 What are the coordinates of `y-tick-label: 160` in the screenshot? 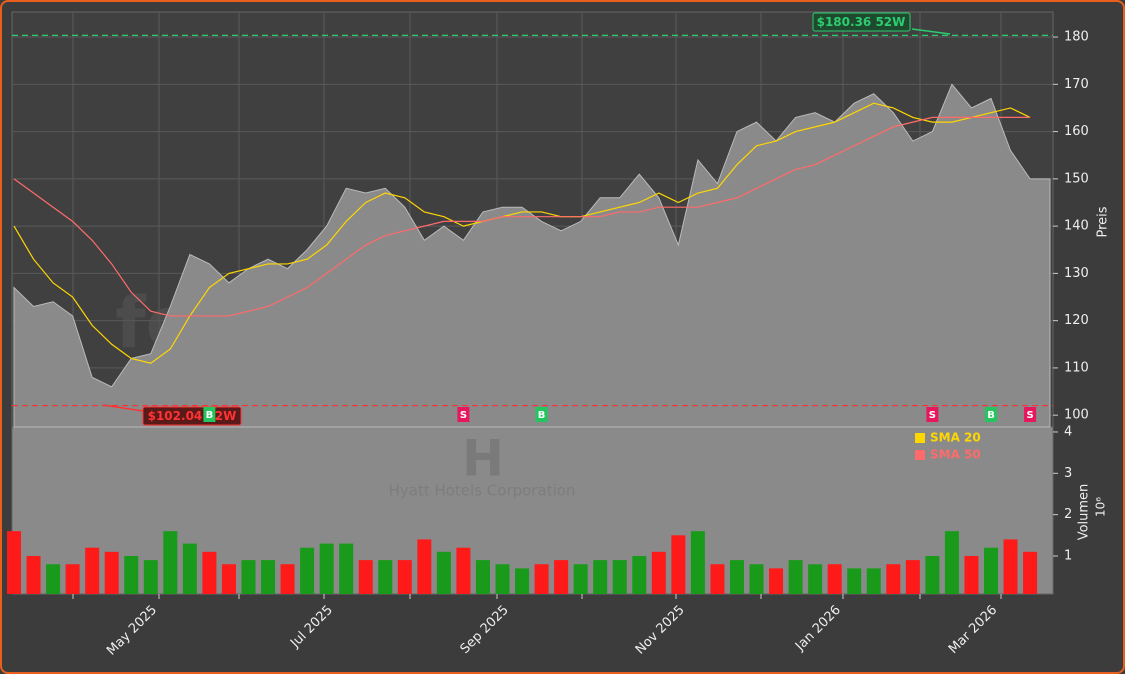 It's located at (1076, 131).